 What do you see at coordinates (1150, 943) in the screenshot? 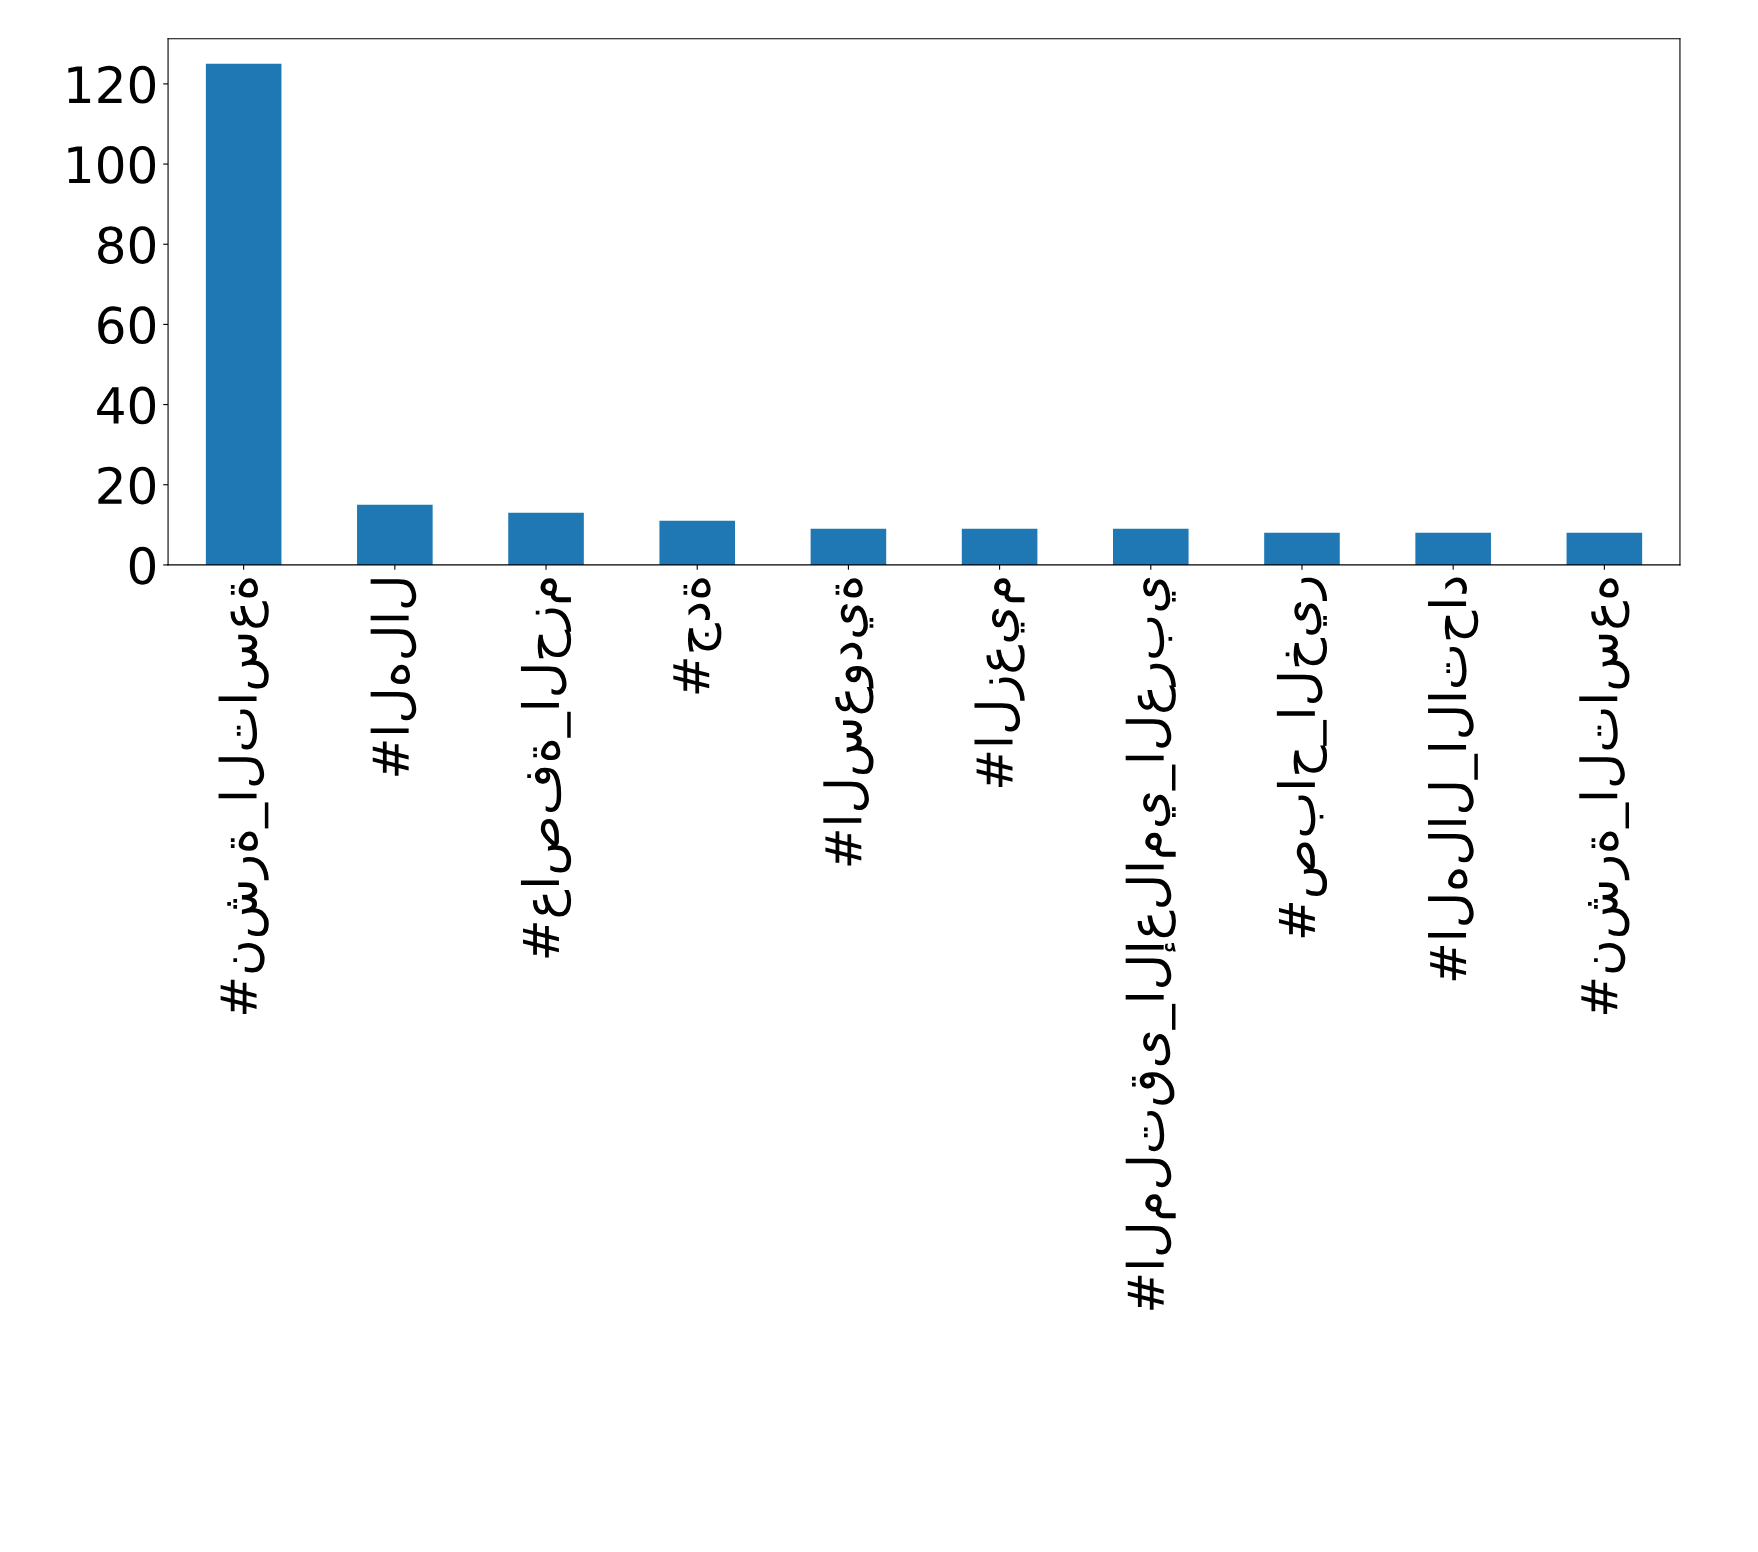
I see `x-tick-label: #الملتقى_الإعلامي_العربي` at bounding box center [1150, 943].